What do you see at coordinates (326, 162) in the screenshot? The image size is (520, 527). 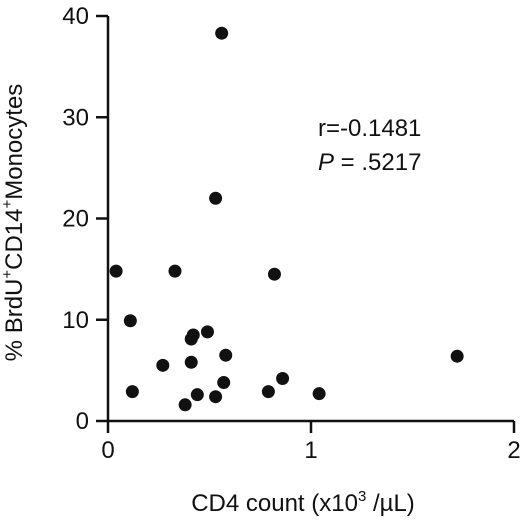 I see `p-label: P` at bounding box center [326, 162].